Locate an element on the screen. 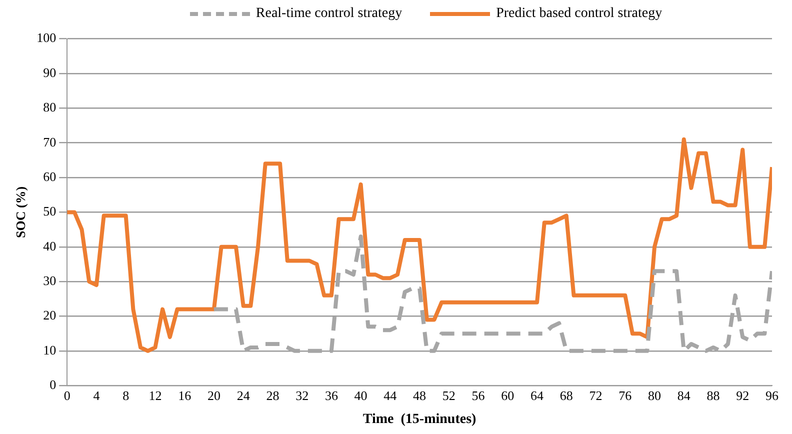 The width and height of the screenshot is (792, 434). y-tick-label: 10 is located at coordinates (49, 350).